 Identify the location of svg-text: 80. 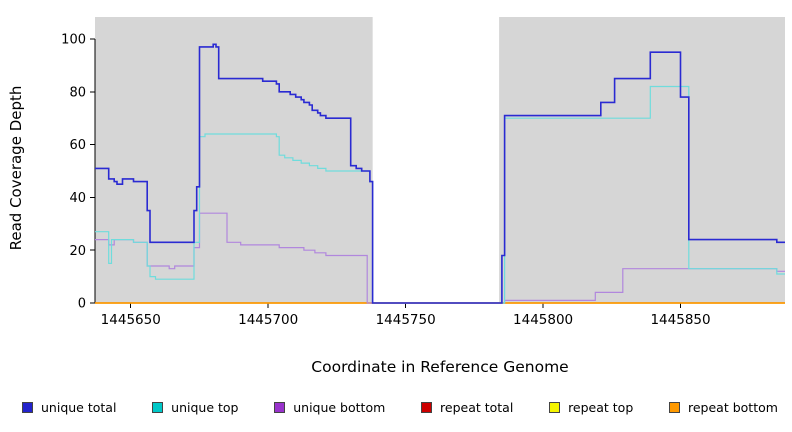
(77, 92).